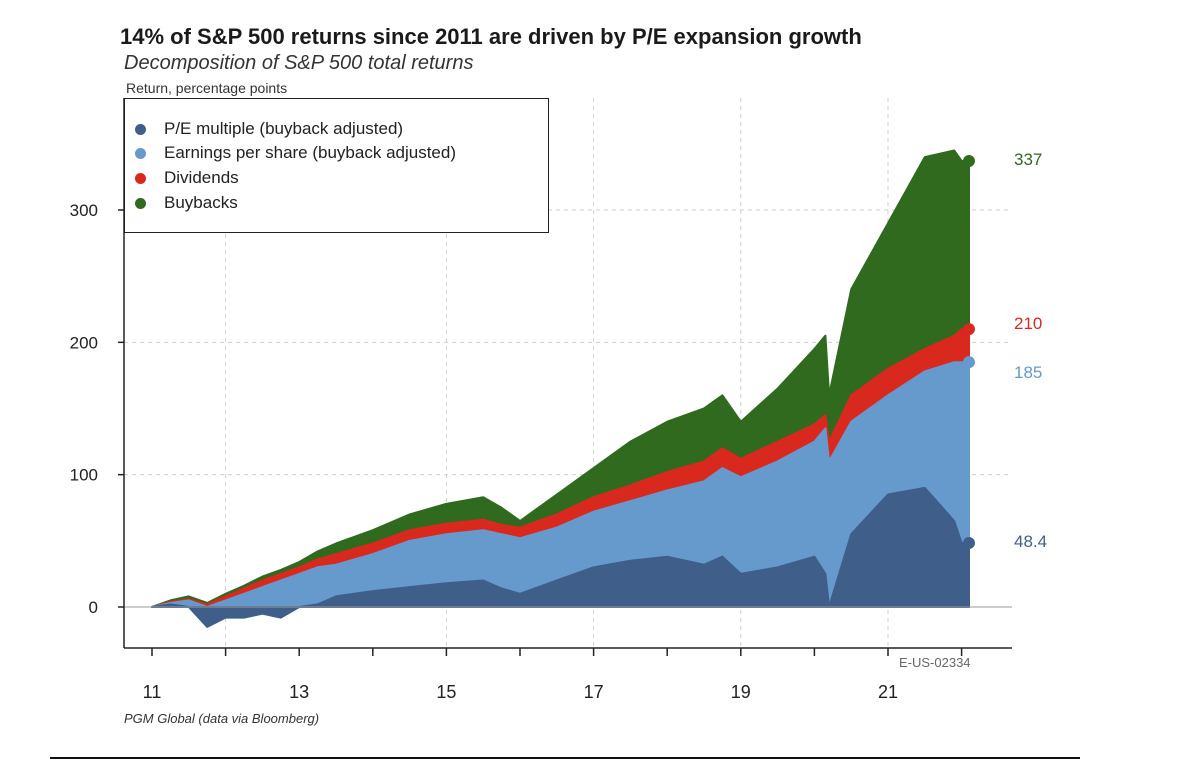 This screenshot has height=777, width=1200. I want to click on end-label-dividends: 210, so click(1028, 324).